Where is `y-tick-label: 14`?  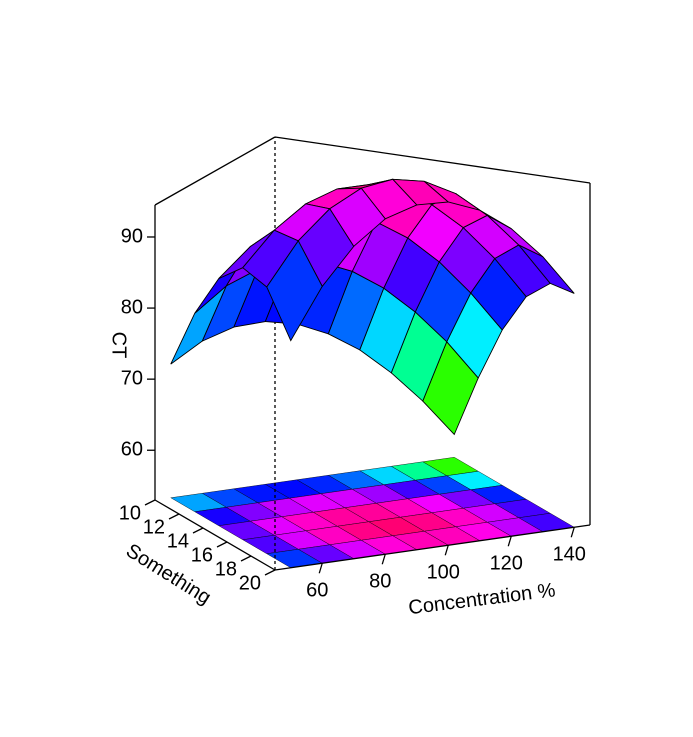 y-tick-label: 14 is located at coordinates (178, 541).